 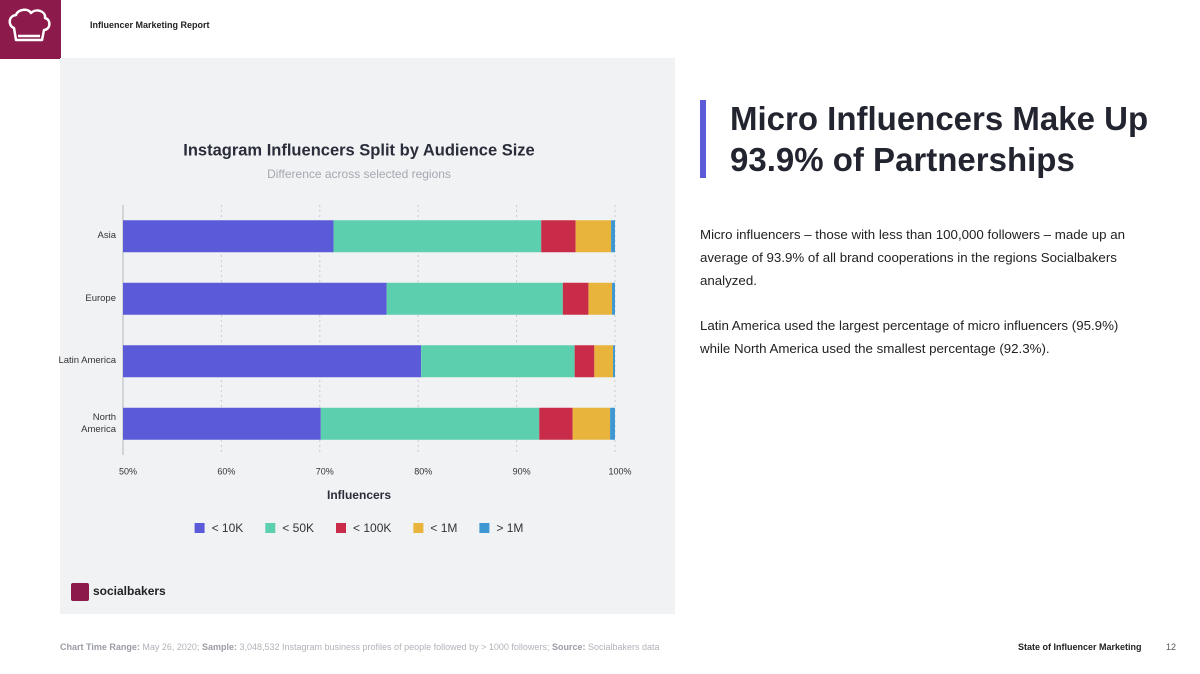 I want to click on heading-accent, so click(x=703, y=139).